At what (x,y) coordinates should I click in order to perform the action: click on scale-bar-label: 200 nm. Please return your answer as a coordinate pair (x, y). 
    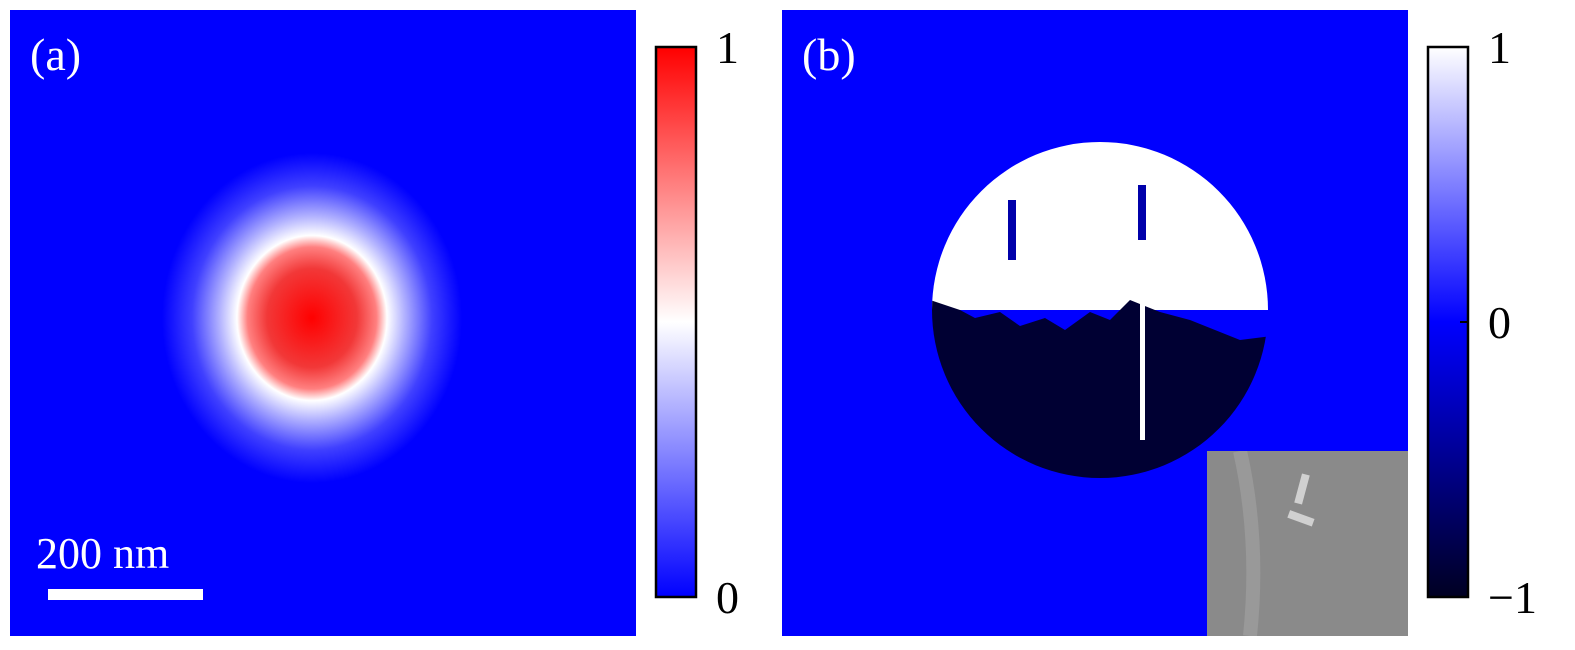
    Looking at the image, I should click on (102, 553).